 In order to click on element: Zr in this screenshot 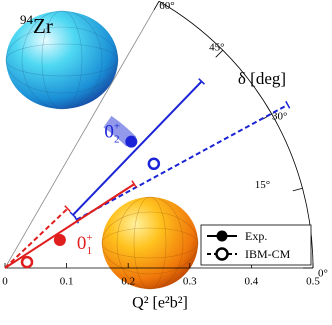, I will do `click(43, 26)`.